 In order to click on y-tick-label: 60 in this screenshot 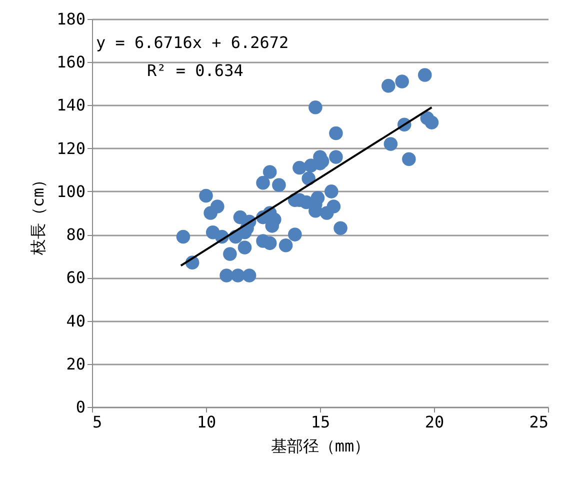, I will do `click(76, 278)`.